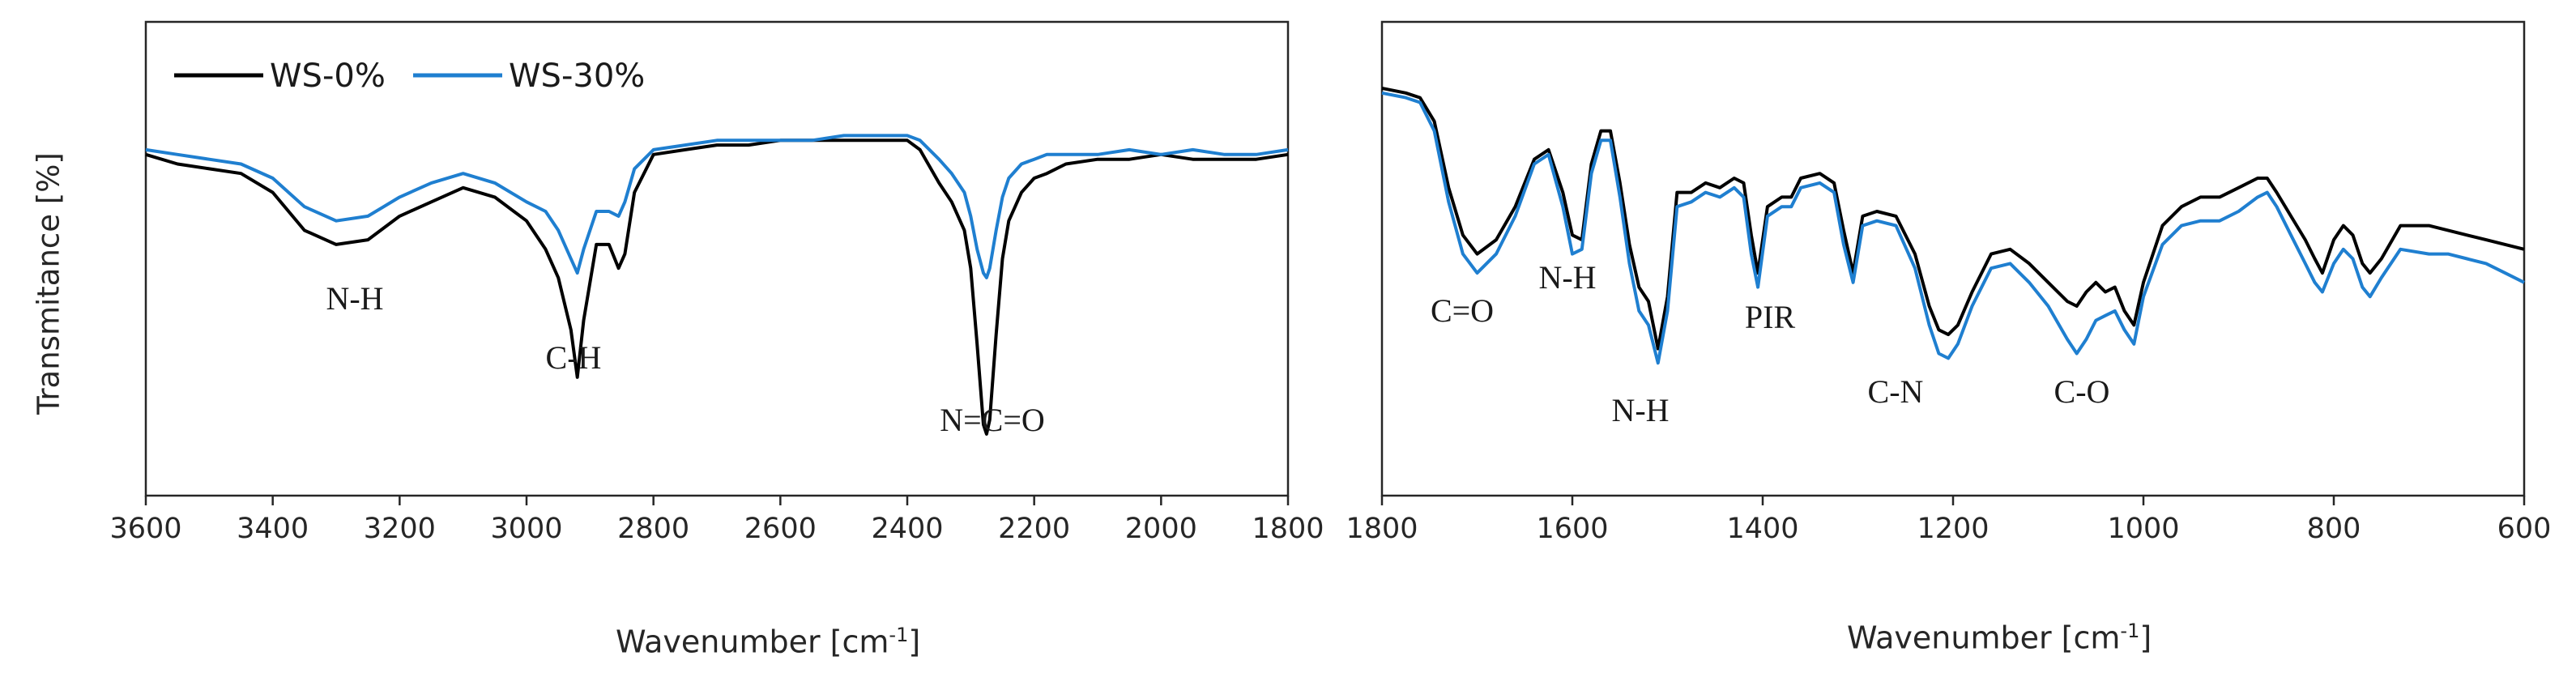 The height and width of the screenshot is (690, 2576). What do you see at coordinates (992, 420) in the screenshot?
I see `peak-annotation: N=C=O` at bounding box center [992, 420].